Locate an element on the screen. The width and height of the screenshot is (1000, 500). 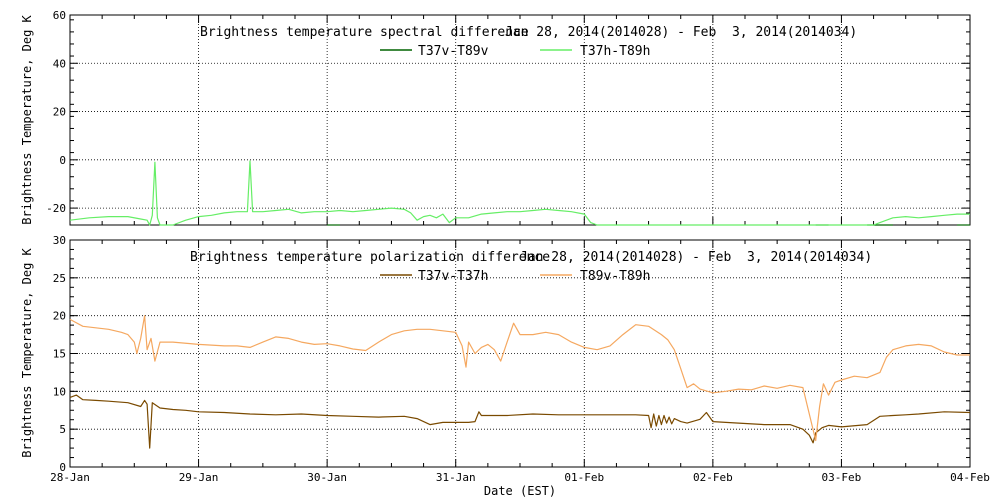
x-tick-label: 01-Feb is located at coordinates (584, 477).